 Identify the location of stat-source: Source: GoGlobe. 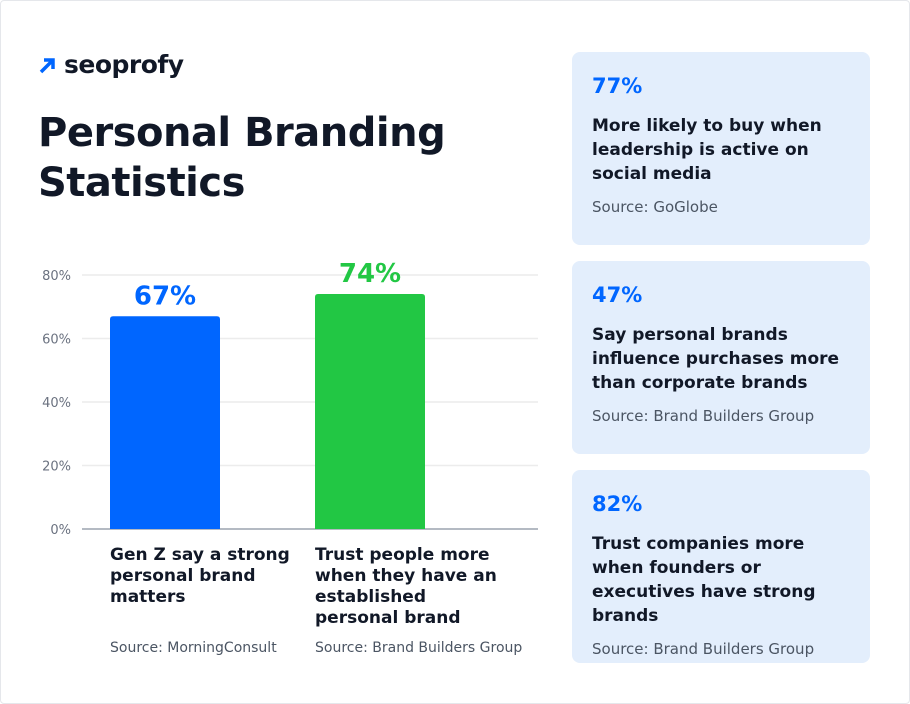
(655, 207).